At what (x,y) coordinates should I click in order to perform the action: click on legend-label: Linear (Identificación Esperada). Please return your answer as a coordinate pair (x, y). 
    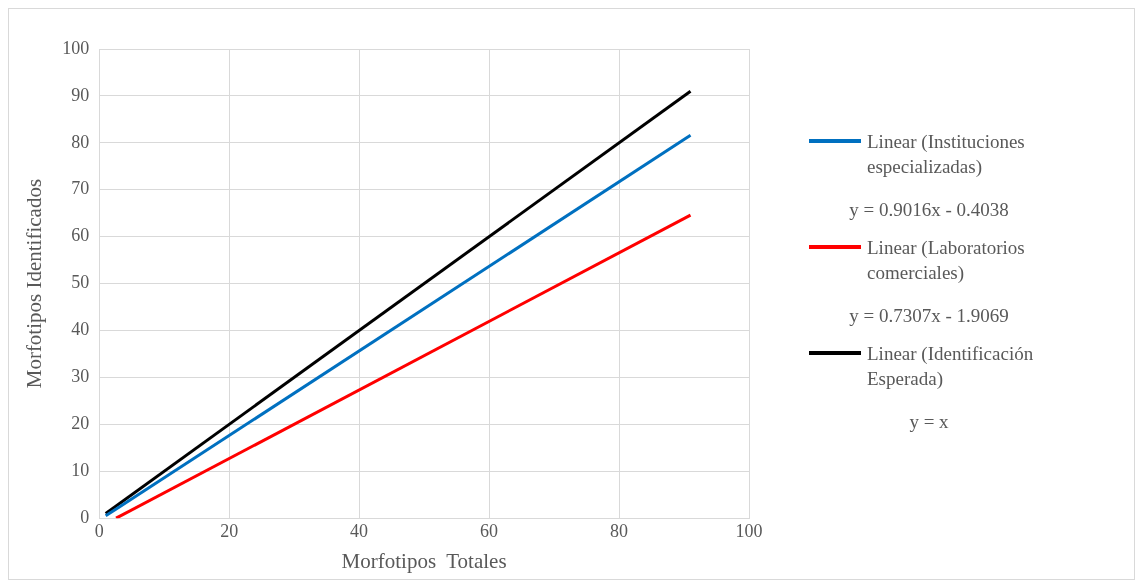
    Looking at the image, I should click on (951, 366).